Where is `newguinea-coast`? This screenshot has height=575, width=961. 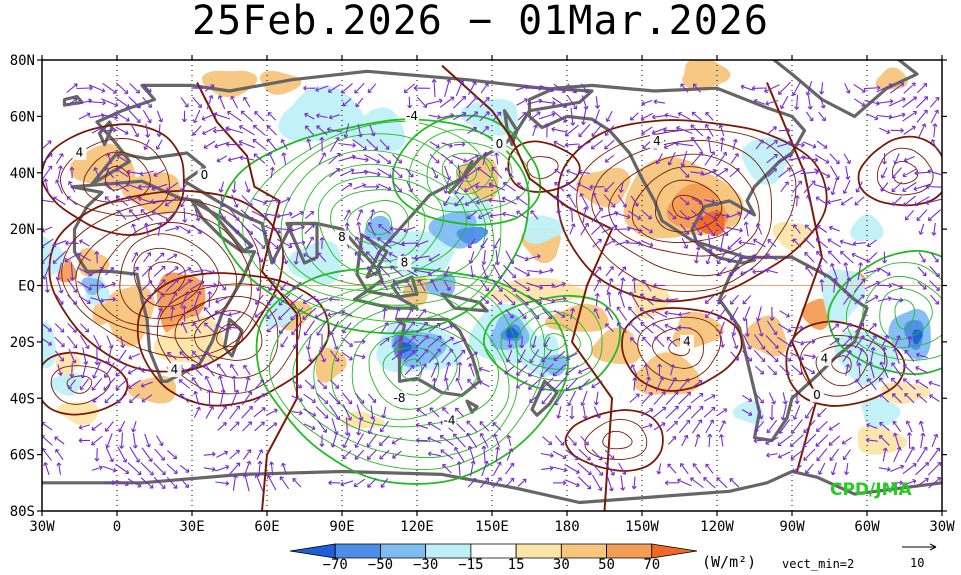
newguinea-coast is located at coordinates (464, 302).